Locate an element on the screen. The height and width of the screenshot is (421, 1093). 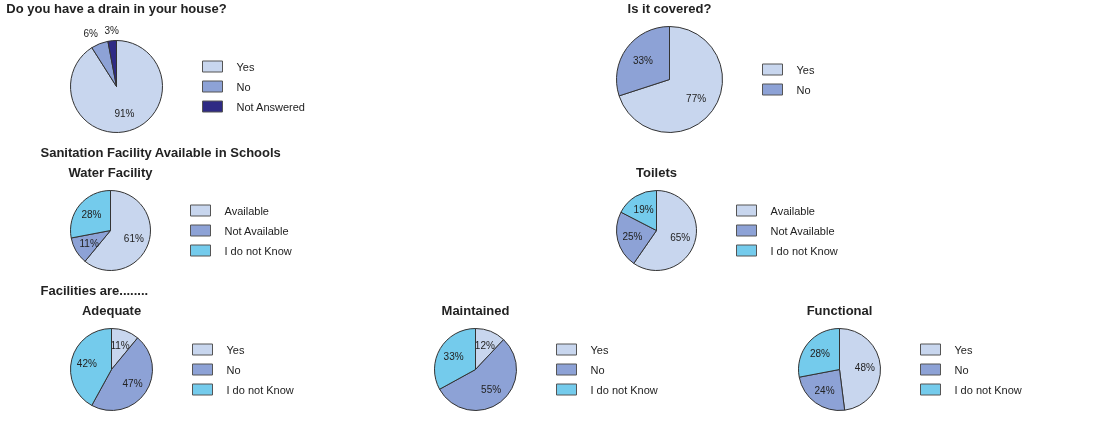
chart-title: Functional is located at coordinates (839, 310).